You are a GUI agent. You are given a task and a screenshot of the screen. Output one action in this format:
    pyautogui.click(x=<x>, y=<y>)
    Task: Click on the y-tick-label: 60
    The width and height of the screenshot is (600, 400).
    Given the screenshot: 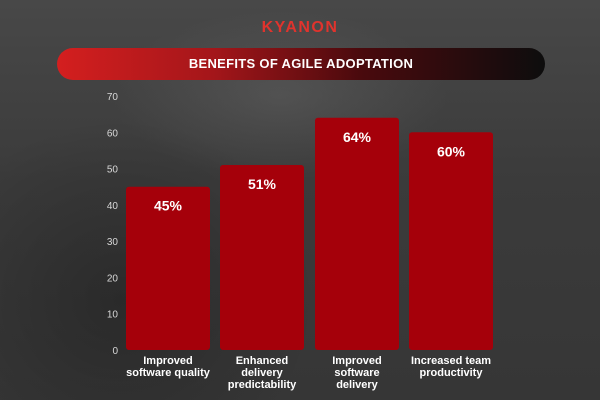 What is the action you would take?
    pyautogui.click(x=113, y=133)
    